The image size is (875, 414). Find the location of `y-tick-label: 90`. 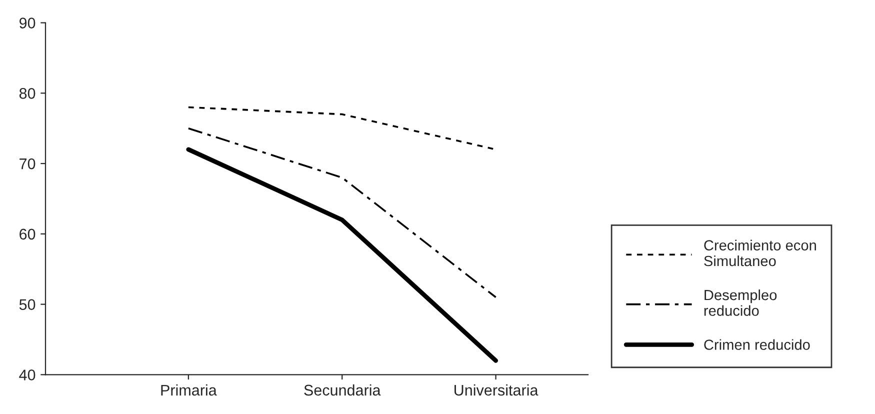

y-tick-label: 90 is located at coordinates (28, 23).